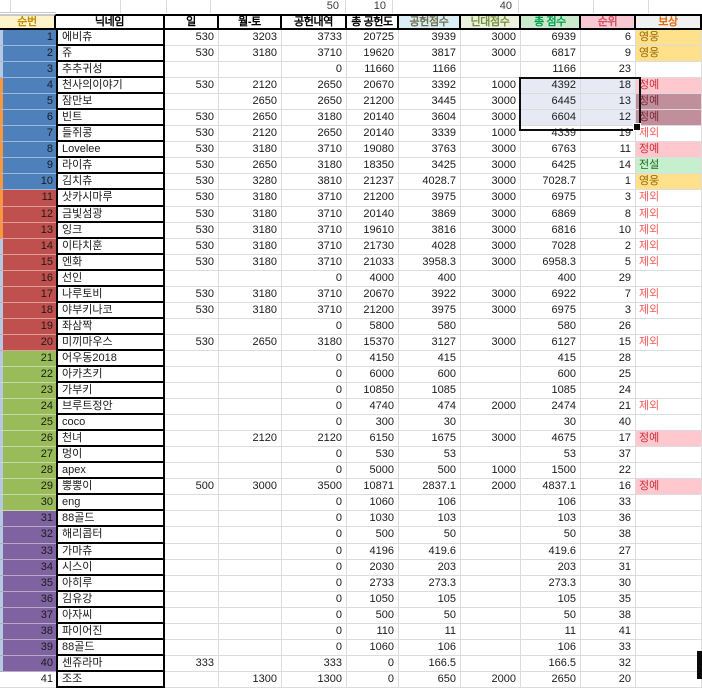 This screenshot has width=702, height=688. I want to click on cell-c3: 2650, so click(314, 86).